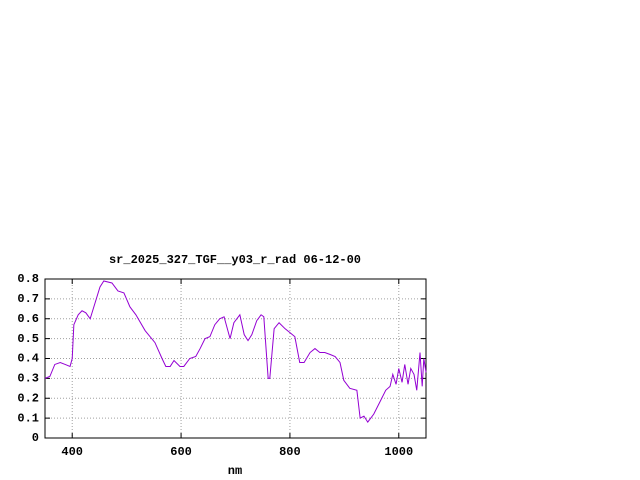  What do you see at coordinates (72, 452) in the screenshot?
I see `x-tick-label: 400` at bounding box center [72, 452].